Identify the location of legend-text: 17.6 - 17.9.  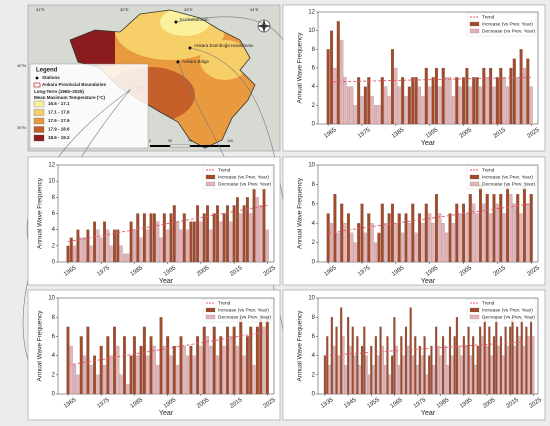
(59, 120).